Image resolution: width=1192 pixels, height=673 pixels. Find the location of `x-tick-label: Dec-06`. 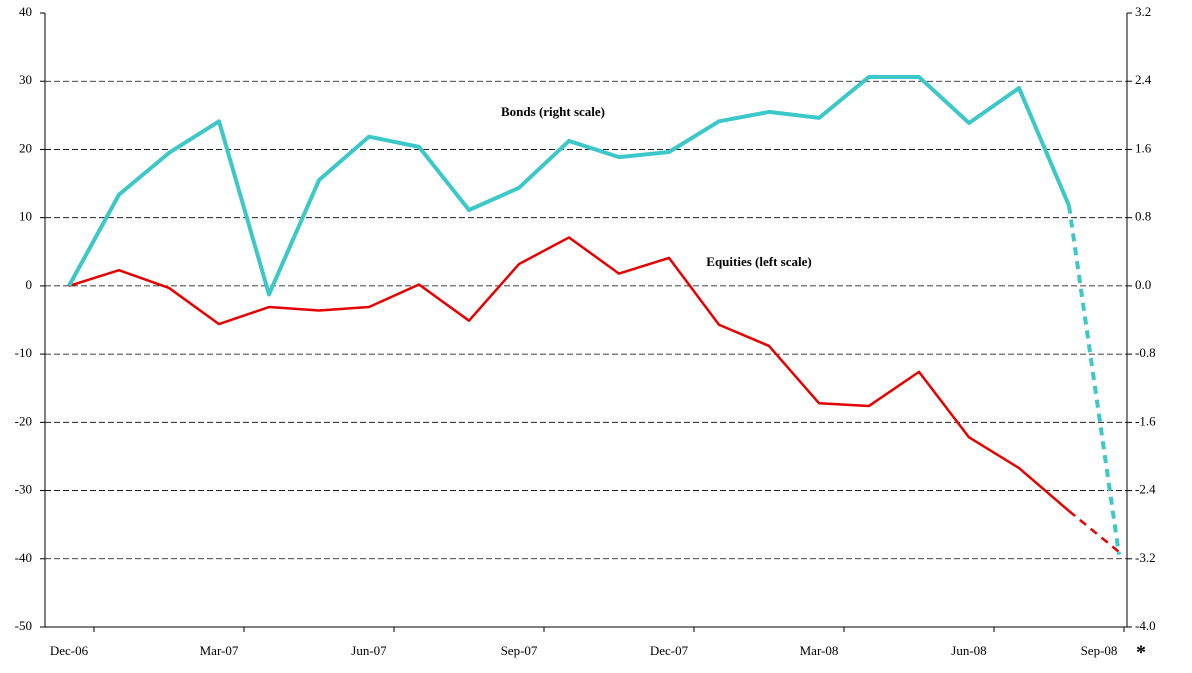

x-tick-label: Dec-06 is located at coordinates (69, 650).